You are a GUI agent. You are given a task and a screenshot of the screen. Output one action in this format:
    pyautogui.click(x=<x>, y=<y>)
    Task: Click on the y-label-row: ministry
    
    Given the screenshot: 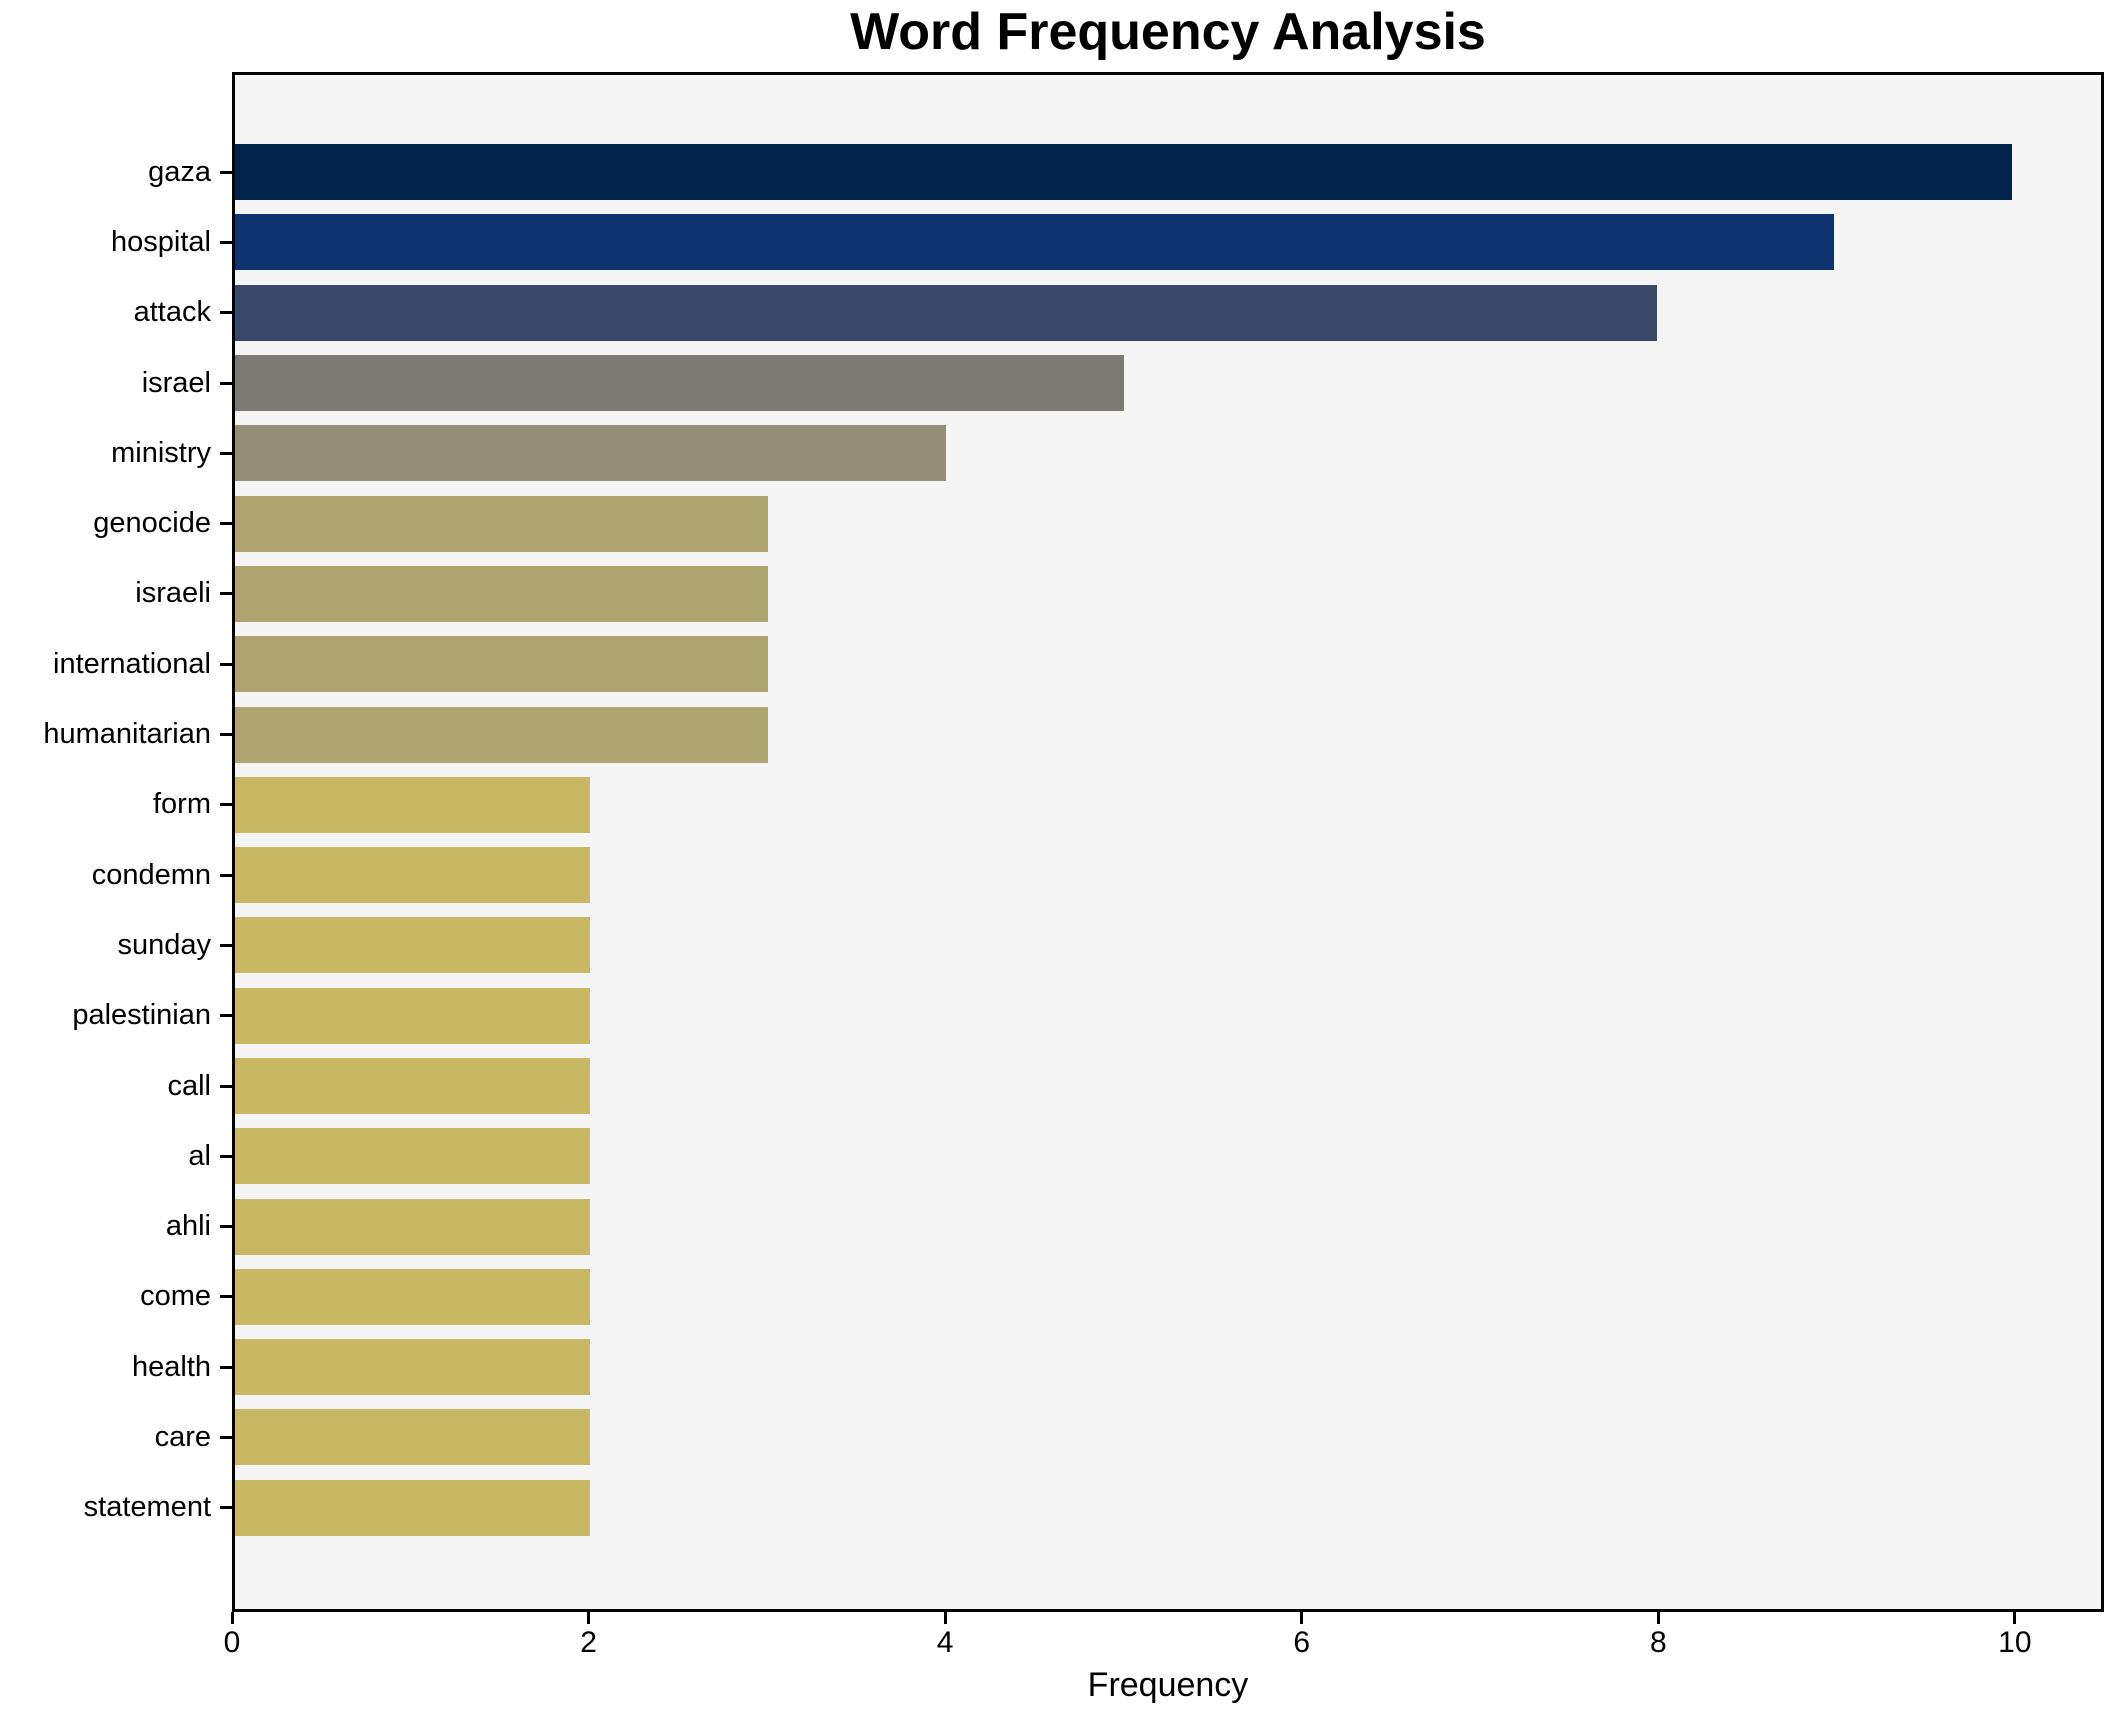 What is the action you would take?
    pyautogui.click(x=116, y=453)
    